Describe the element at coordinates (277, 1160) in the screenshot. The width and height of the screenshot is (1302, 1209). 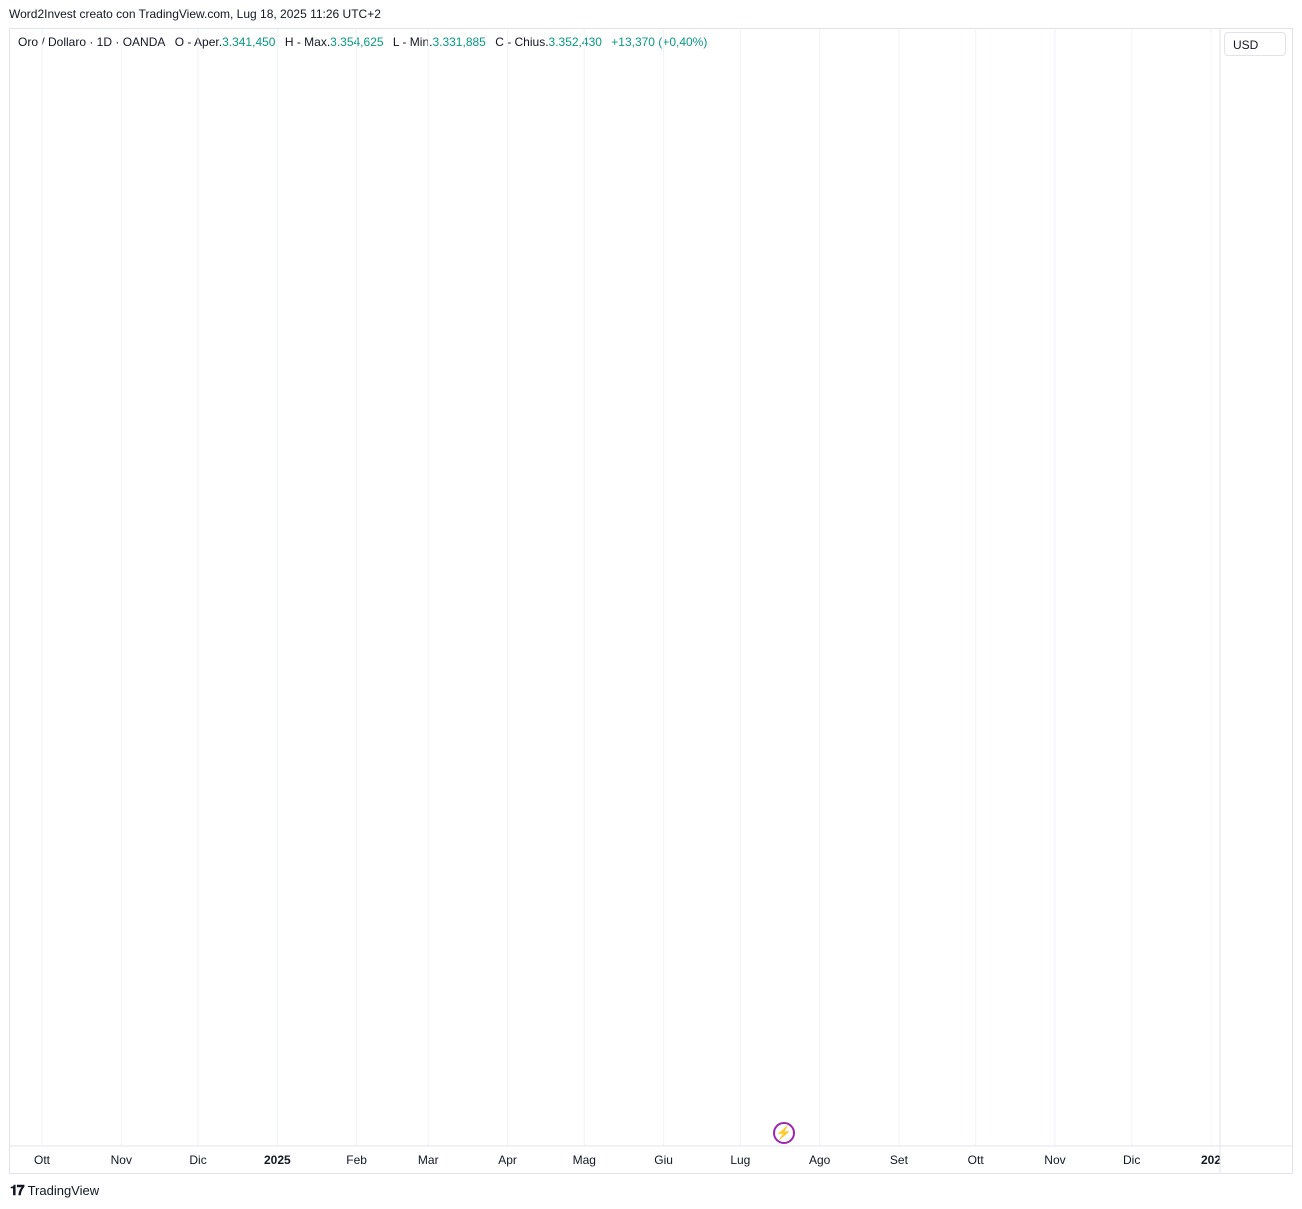
I see `x-tick-label: 2025` at that location.